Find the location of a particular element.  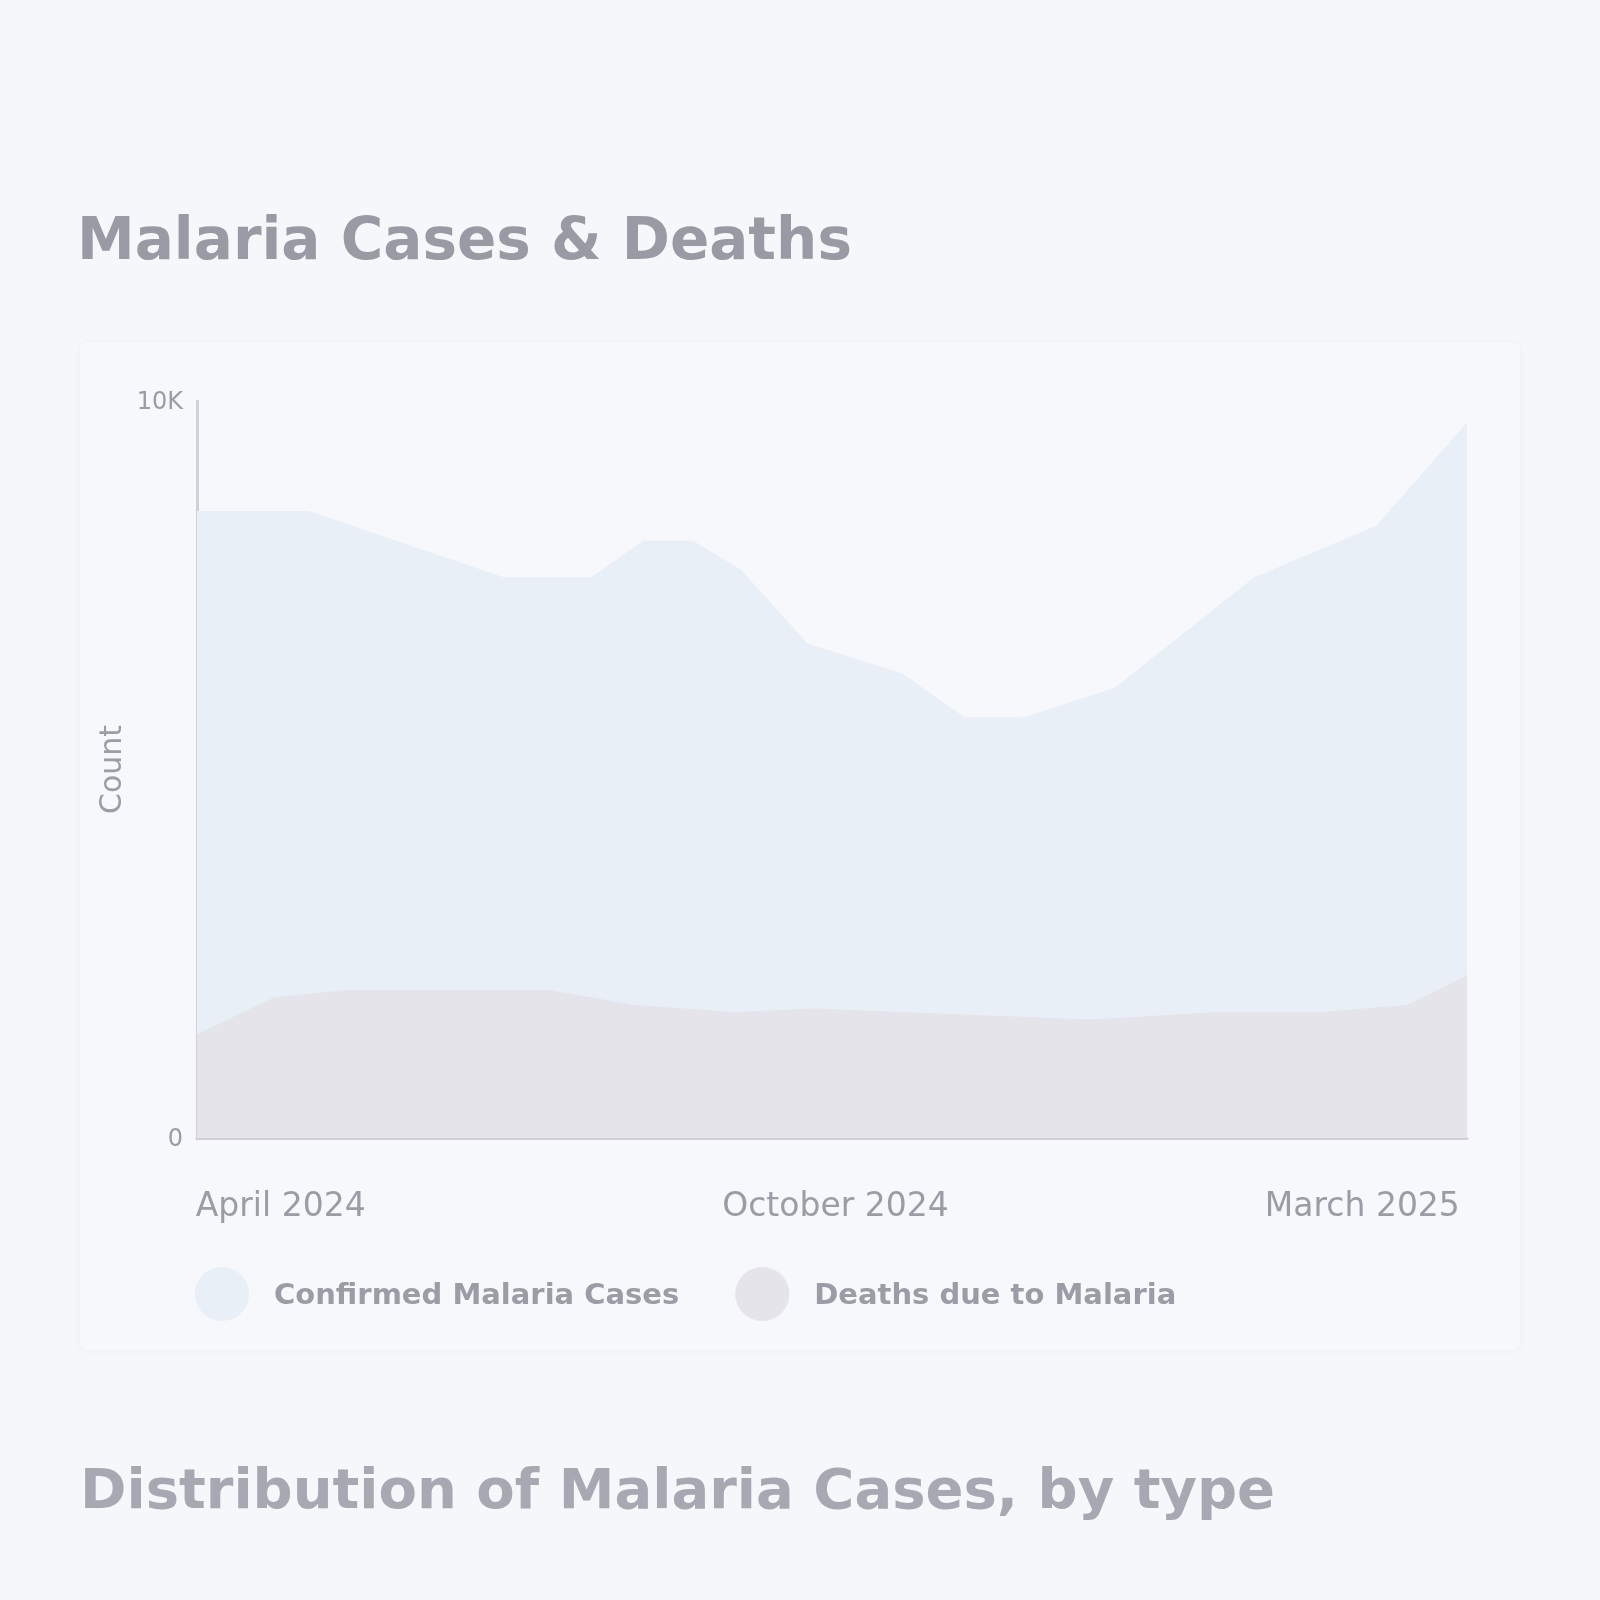

y-tick-label: 0 is located at coordinates (175, 1138).